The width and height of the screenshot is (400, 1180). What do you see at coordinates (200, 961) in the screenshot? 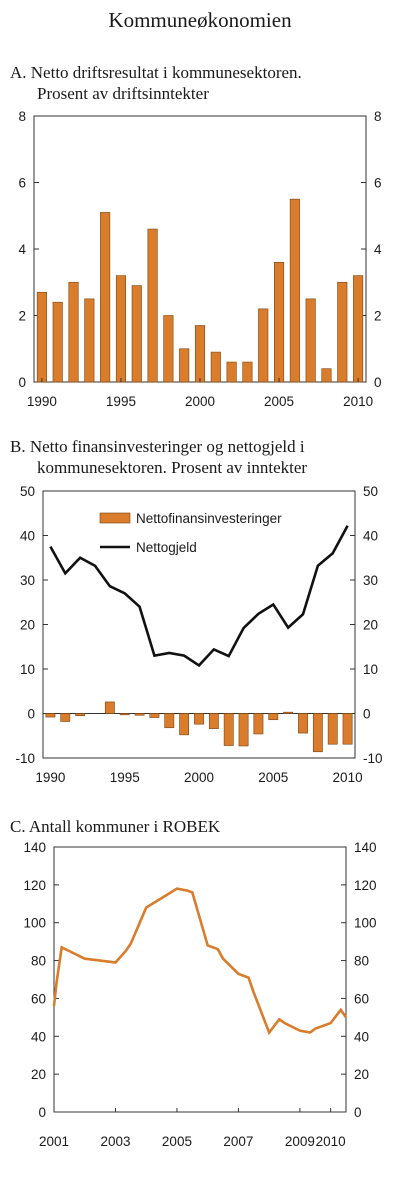
I see `line-robek` at bounding box center [200, 961].